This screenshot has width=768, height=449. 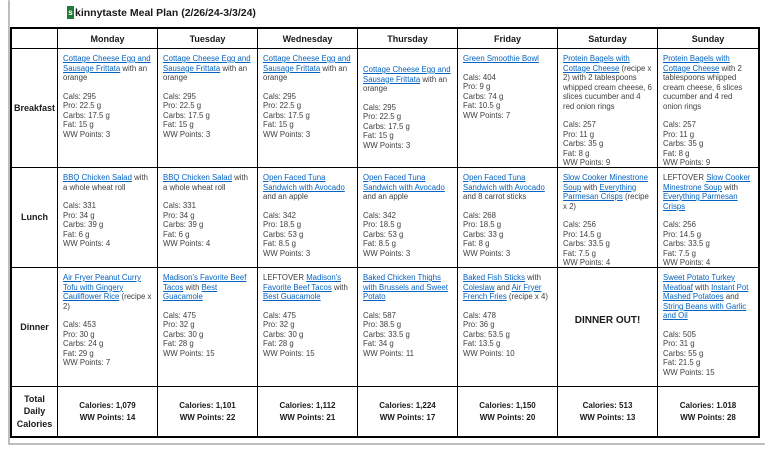 I want to click on day-header-friday: Friday, so click(x=508, y=39).